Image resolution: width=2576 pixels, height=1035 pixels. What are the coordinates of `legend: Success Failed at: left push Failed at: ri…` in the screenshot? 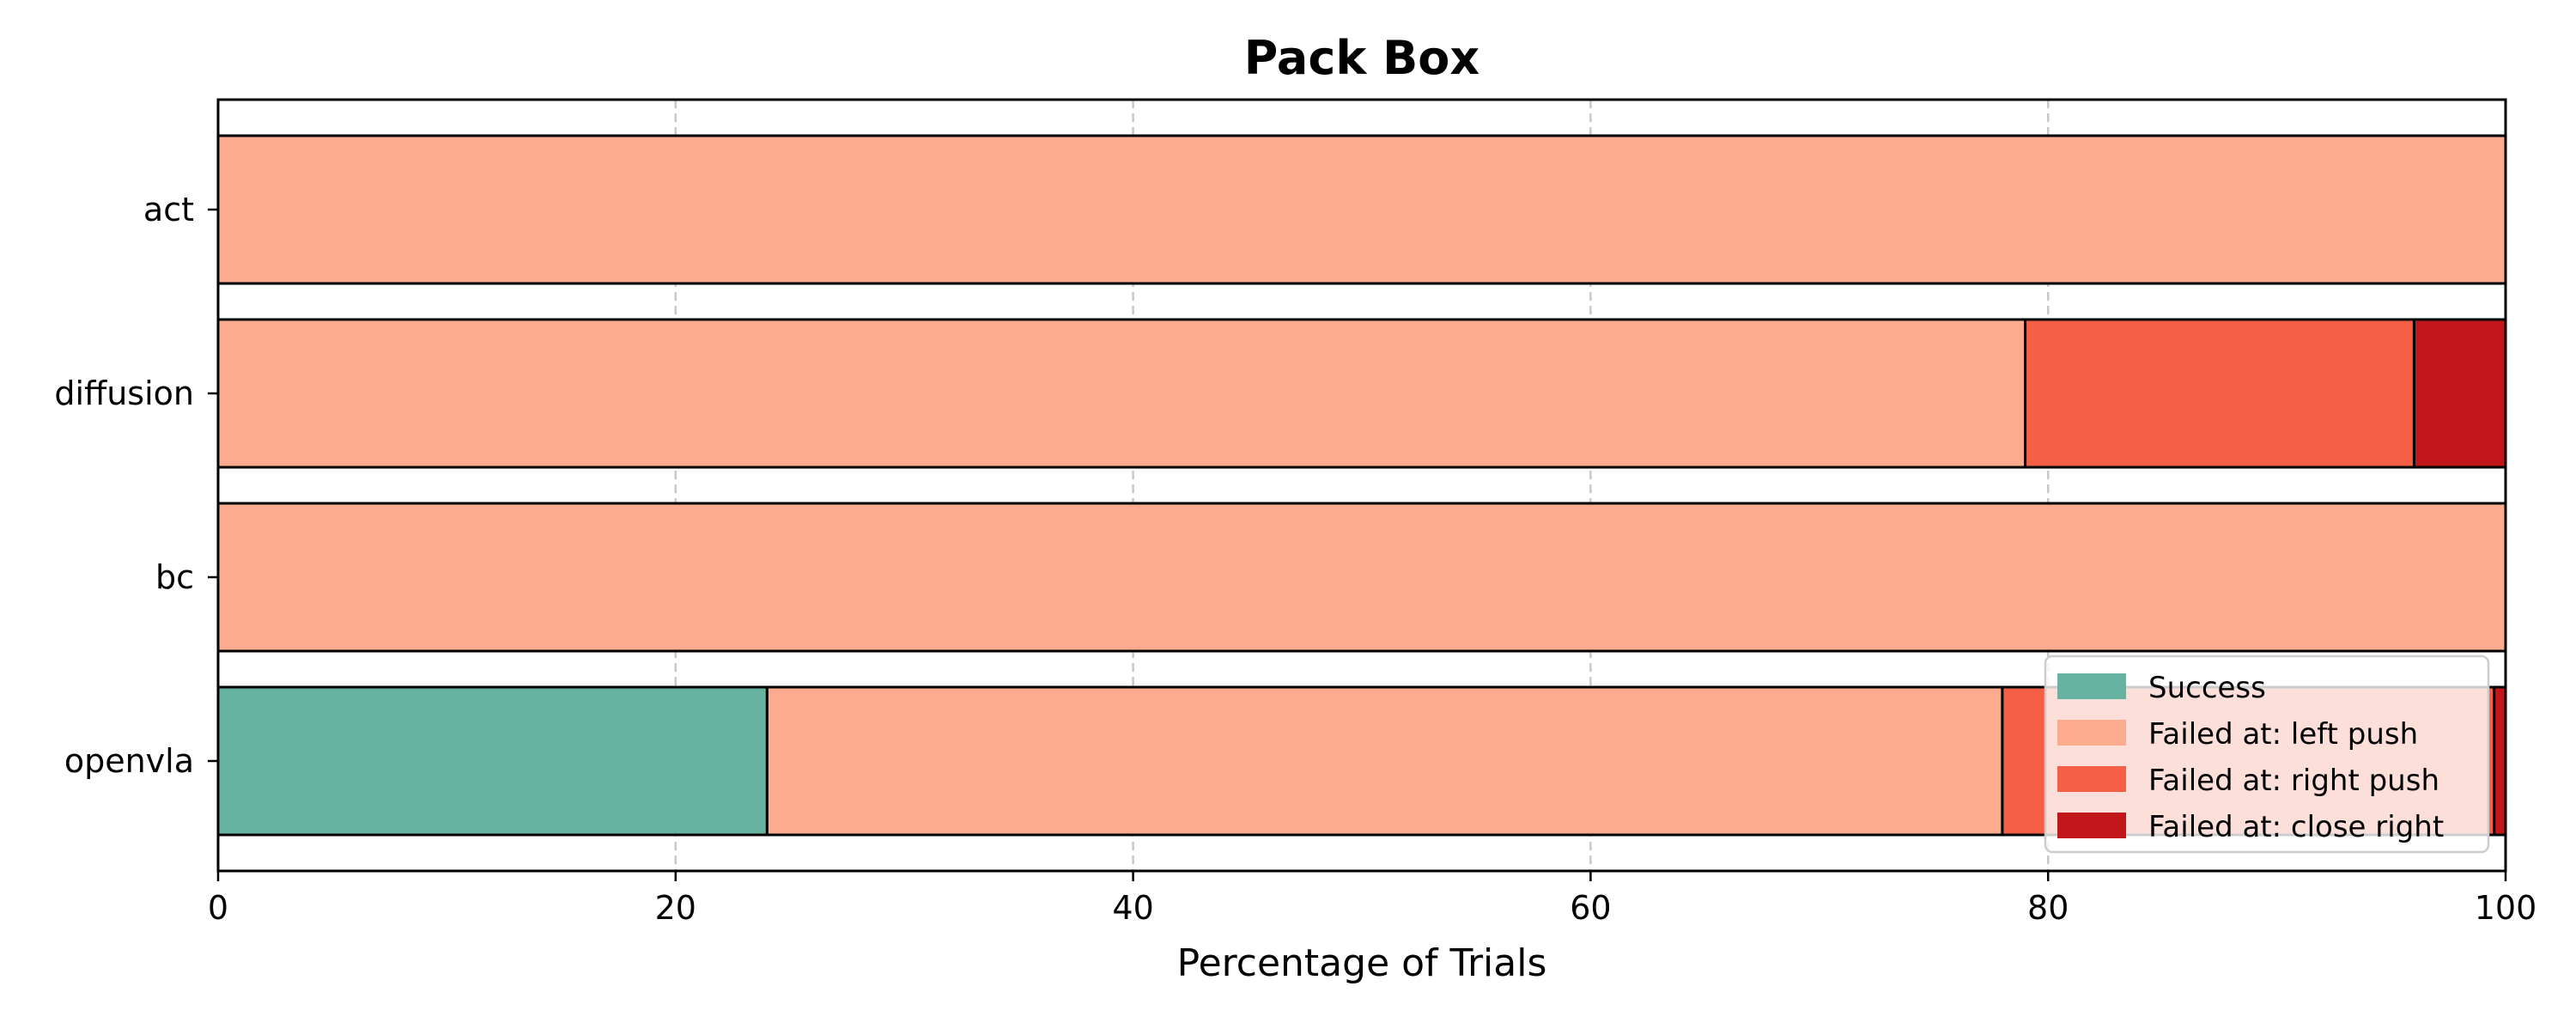 It's located at (2267, 754).